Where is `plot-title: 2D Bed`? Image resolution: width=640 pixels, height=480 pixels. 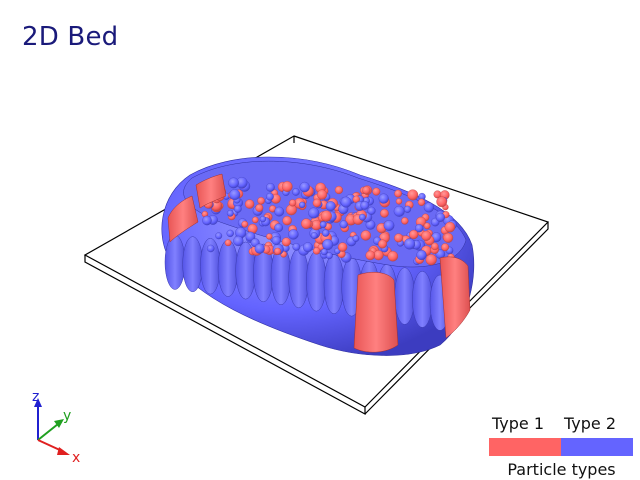
plot-title: 2D Bed is located at coordinates (70, 37).